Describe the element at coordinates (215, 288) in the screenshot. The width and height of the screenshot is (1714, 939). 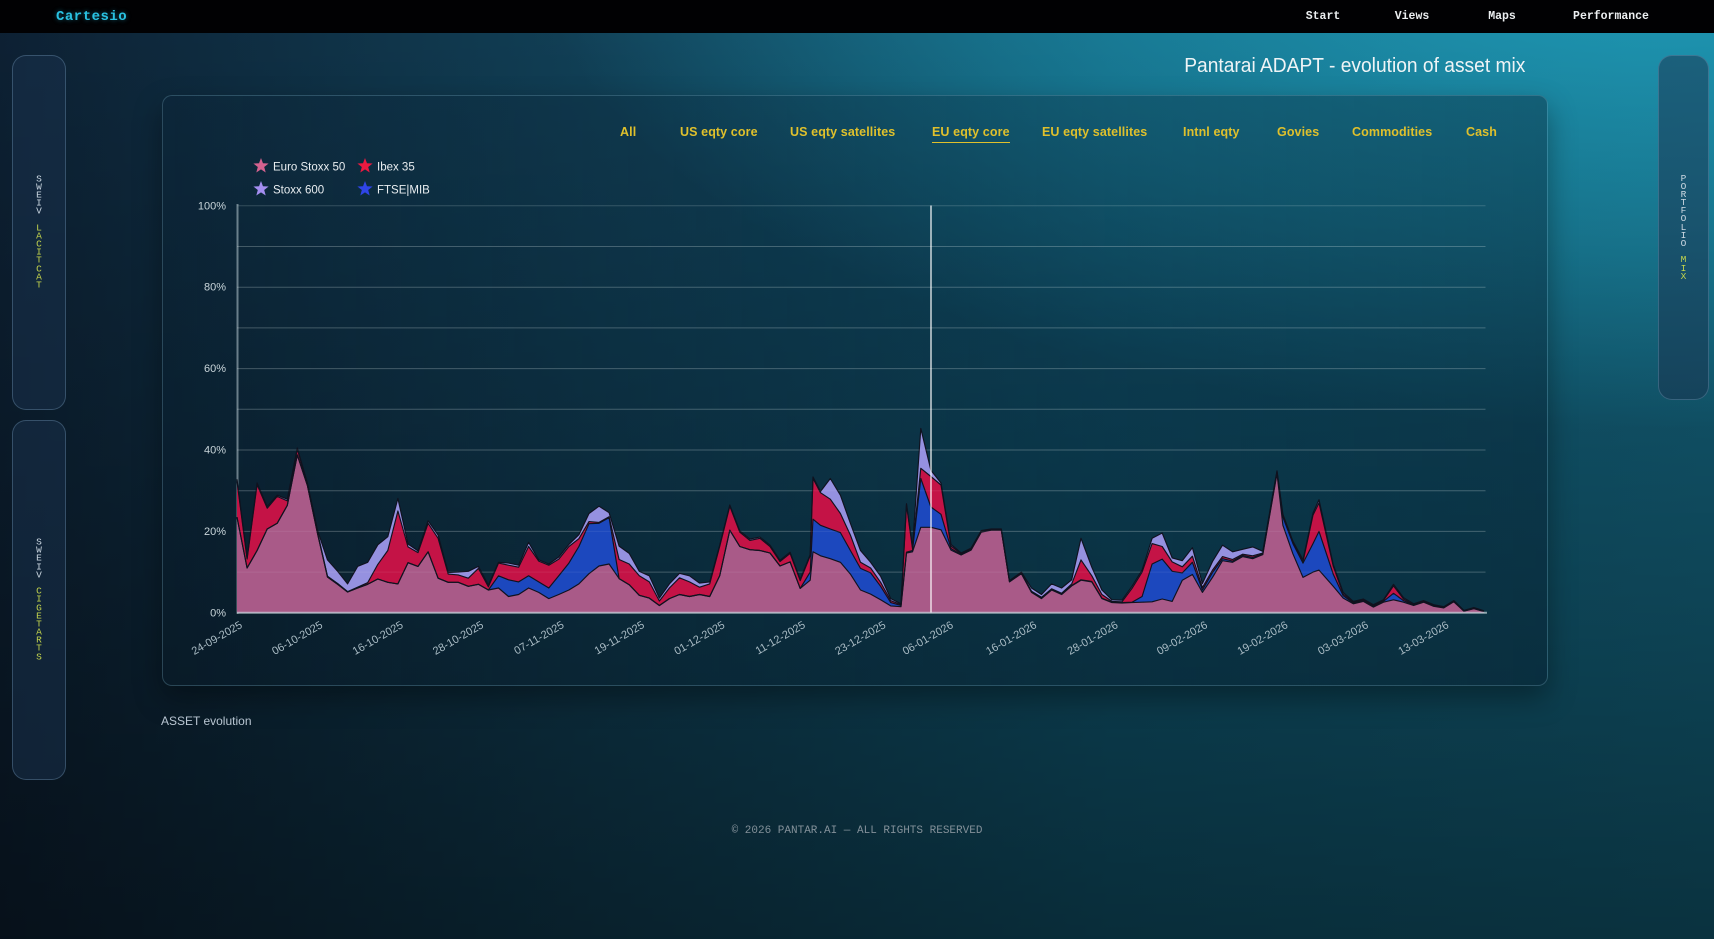
I see `svg-text: 80%` at that location.